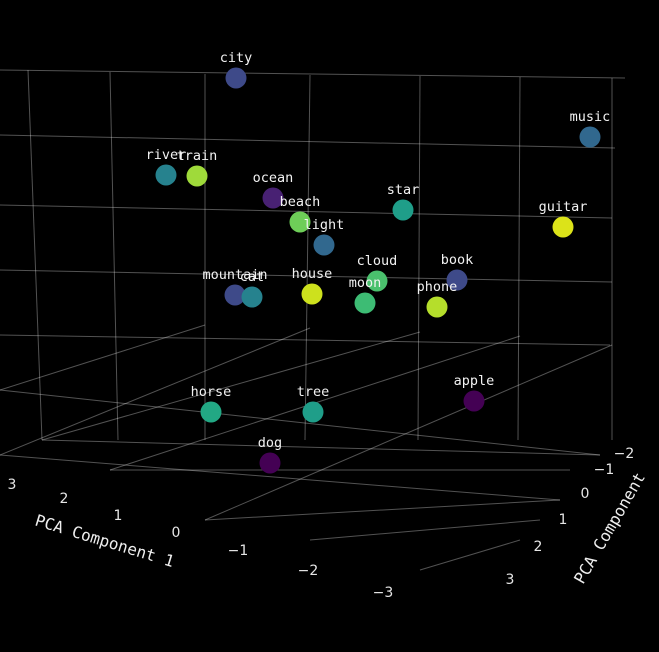 This screenshot has height=652, width=659. What do you see at coordinates (383, 593) in the screenshot?
I see `x-tick-label: −3` at bounding box center [383, 593].